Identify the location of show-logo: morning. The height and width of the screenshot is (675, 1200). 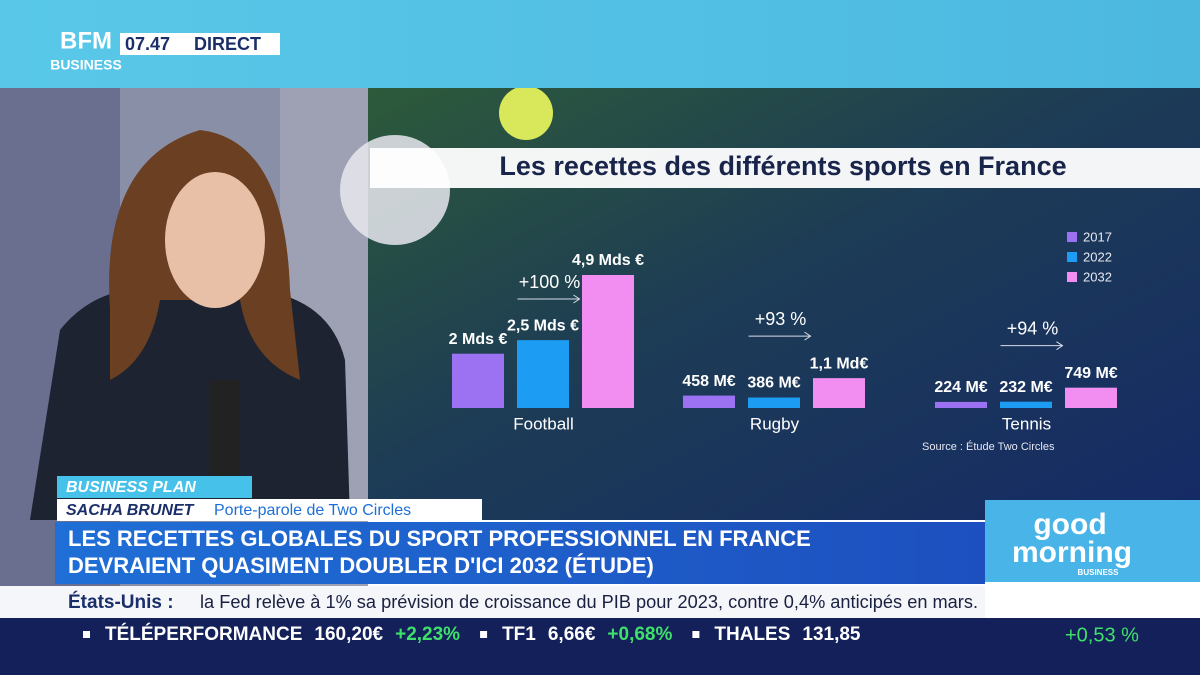
(1072, 552).